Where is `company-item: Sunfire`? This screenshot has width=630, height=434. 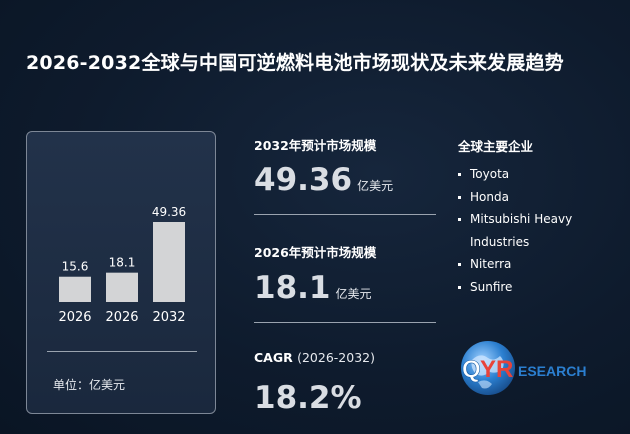 company-item: Sunfire is located at coordinates (538, 287).